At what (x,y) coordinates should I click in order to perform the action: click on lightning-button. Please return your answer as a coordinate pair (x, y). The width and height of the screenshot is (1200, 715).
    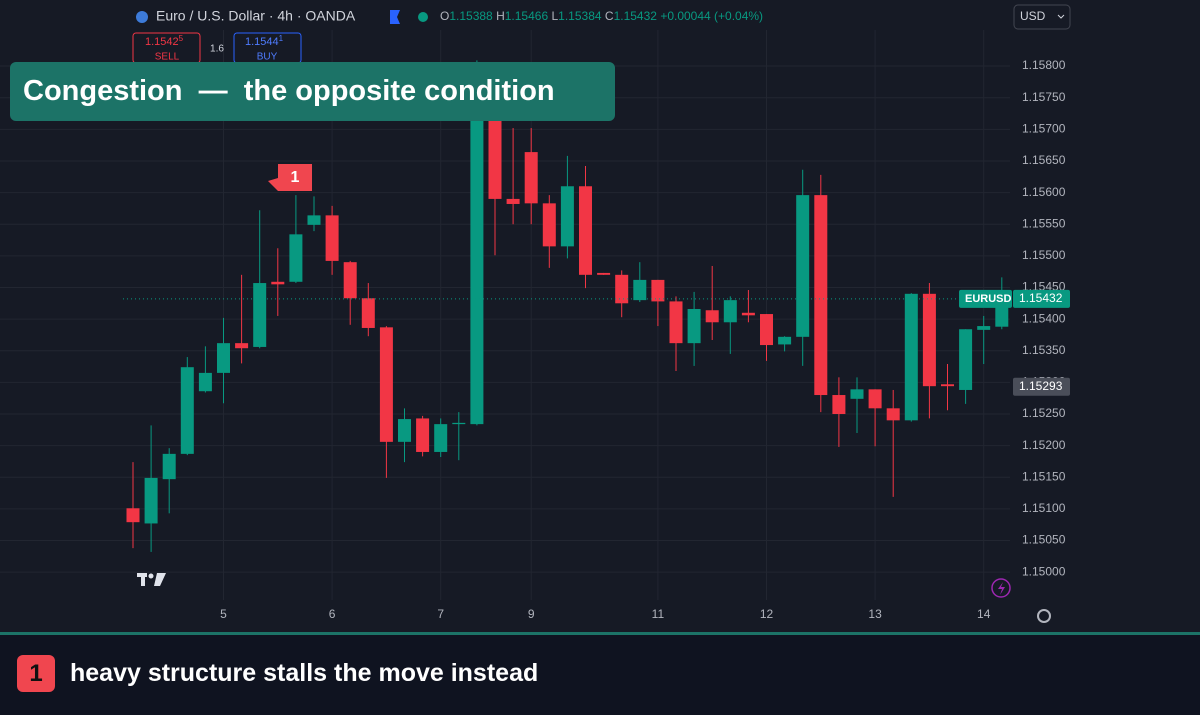
    Looking at the image, I should click on (1001, 588).